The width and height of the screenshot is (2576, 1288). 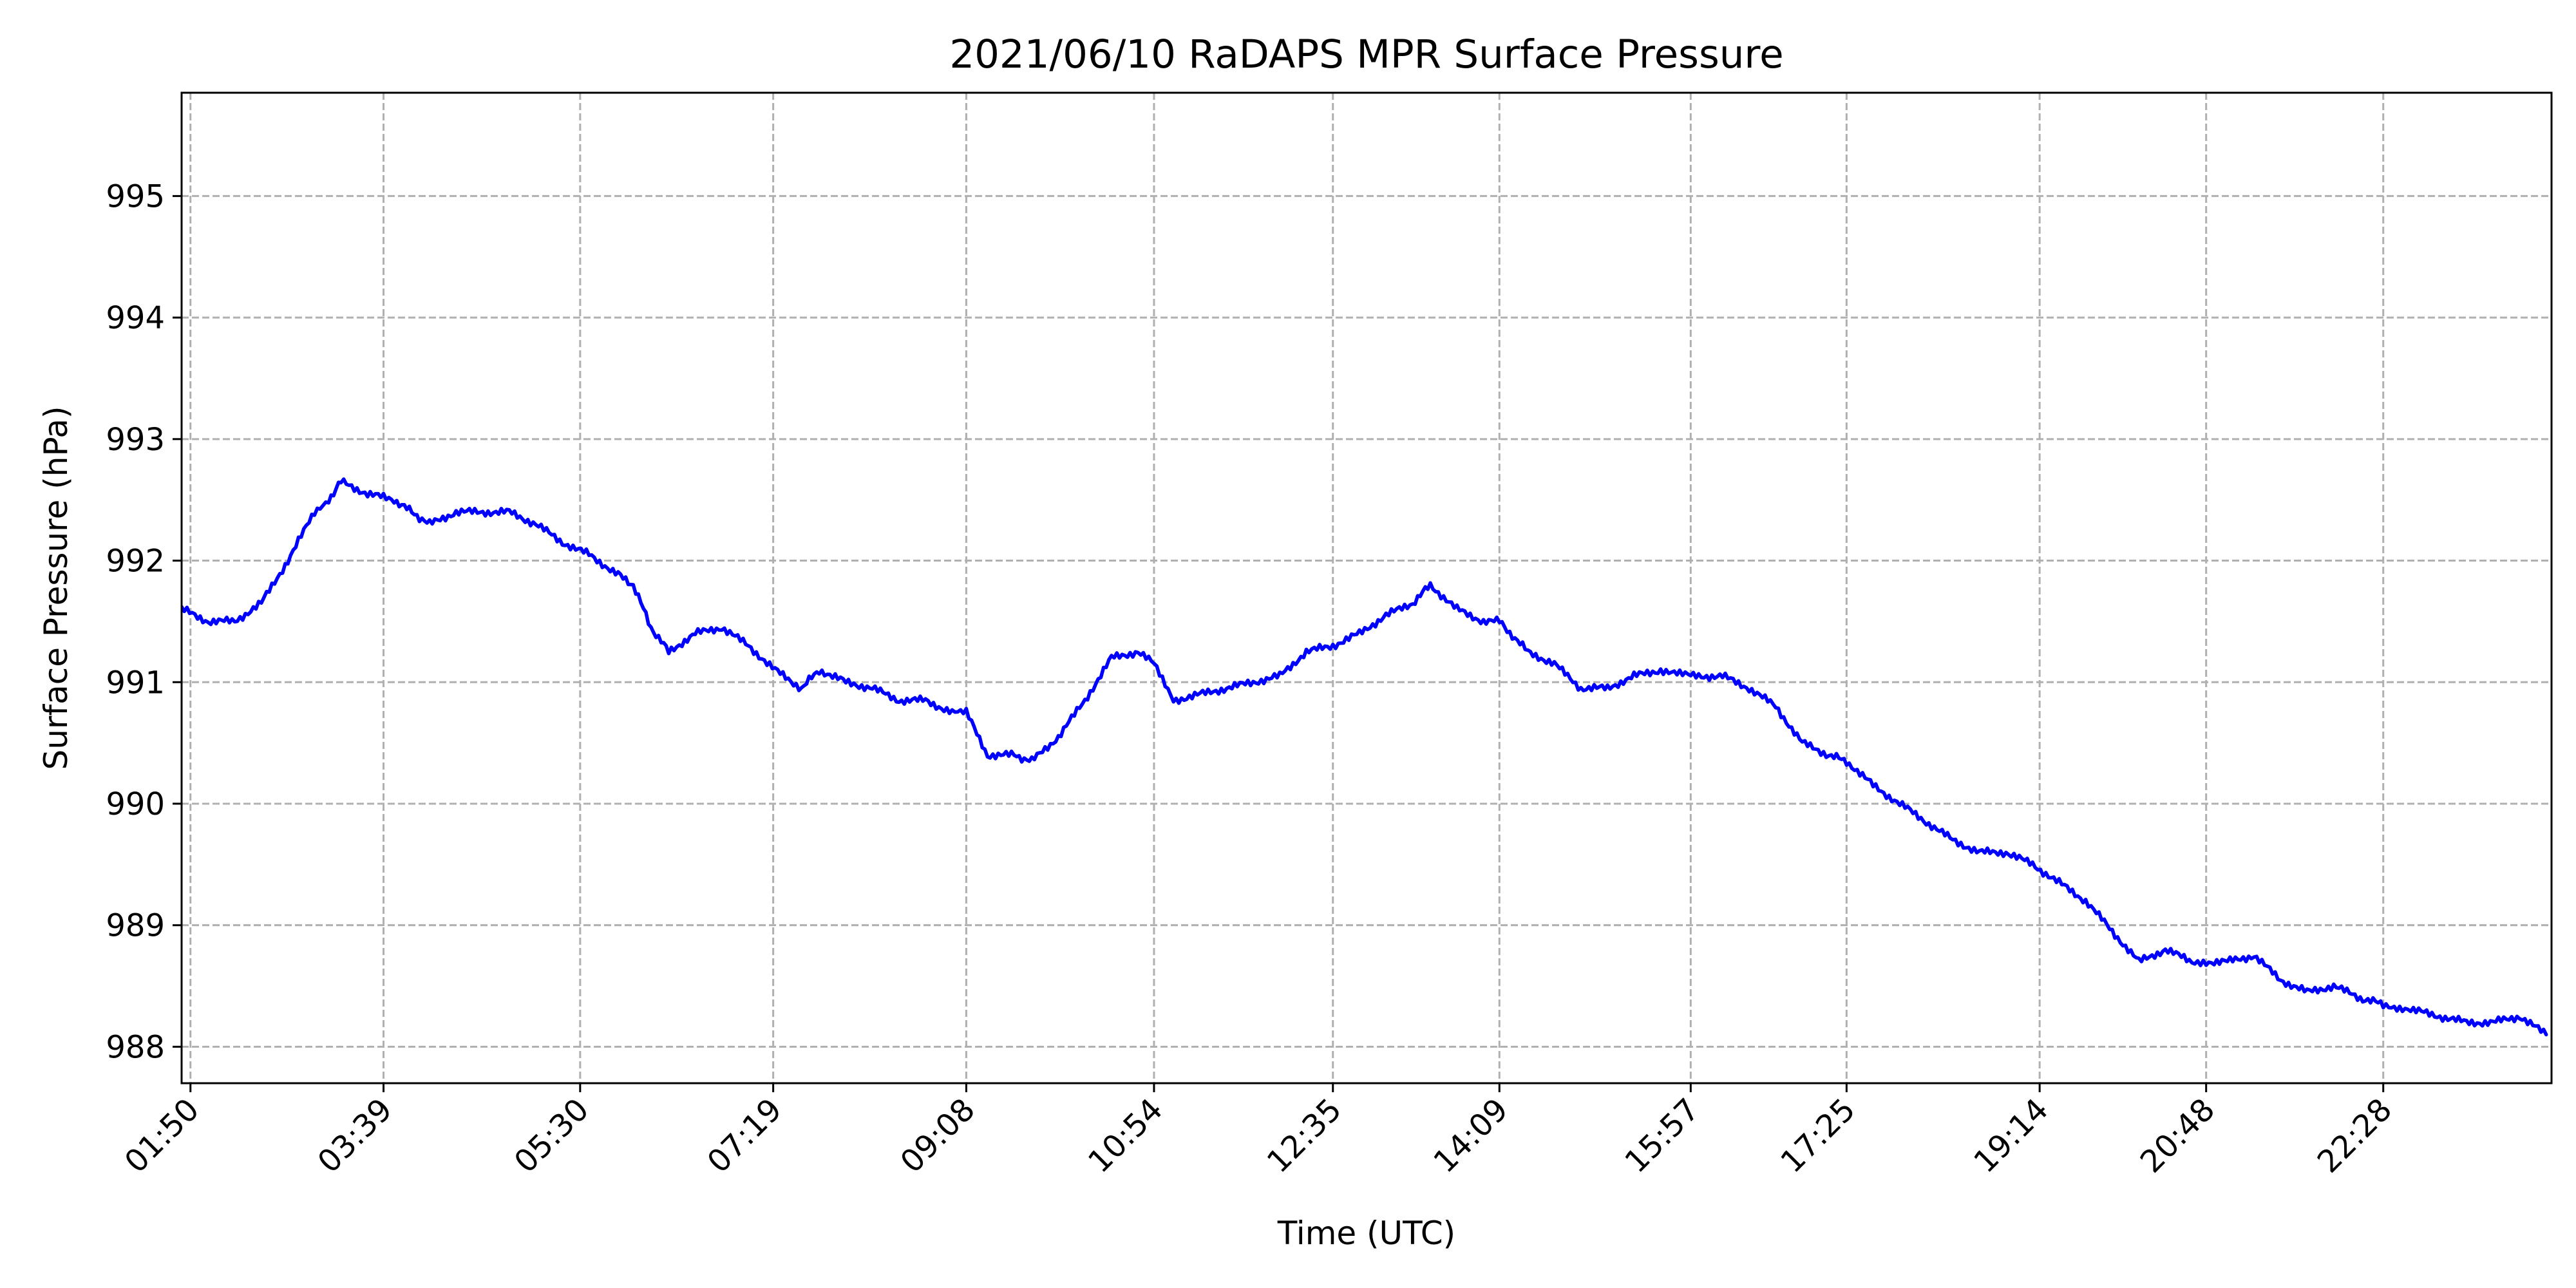 What do you see at coordinates (56, 588) in the screenshot?
I see `y-axis-title: Surface Pressure (hPa)` at bounding box center [56, 588].